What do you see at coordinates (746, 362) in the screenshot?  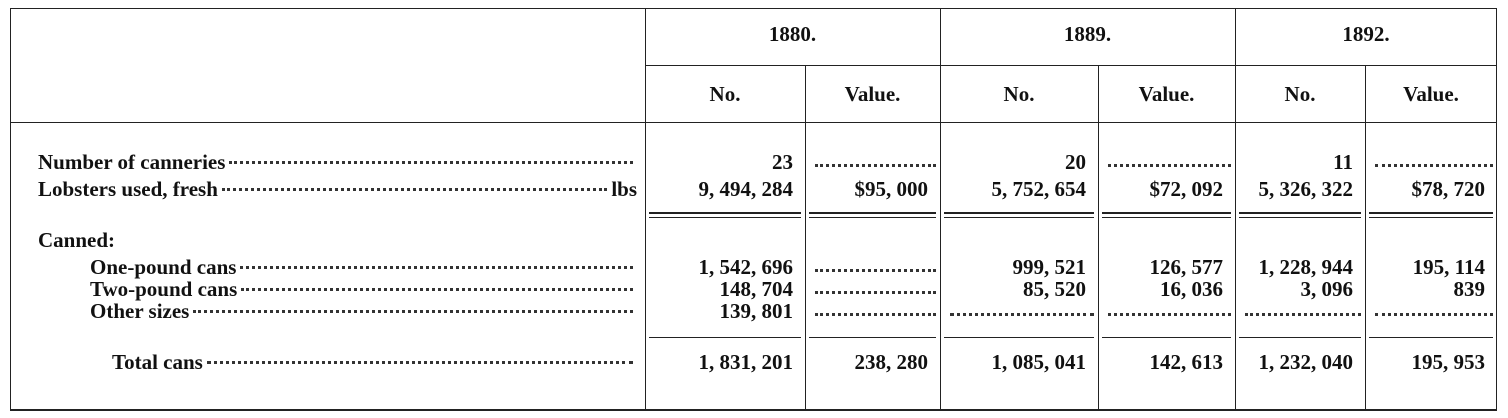 I see `cell: 1, 831, 201` at bounding box center [746, 362].